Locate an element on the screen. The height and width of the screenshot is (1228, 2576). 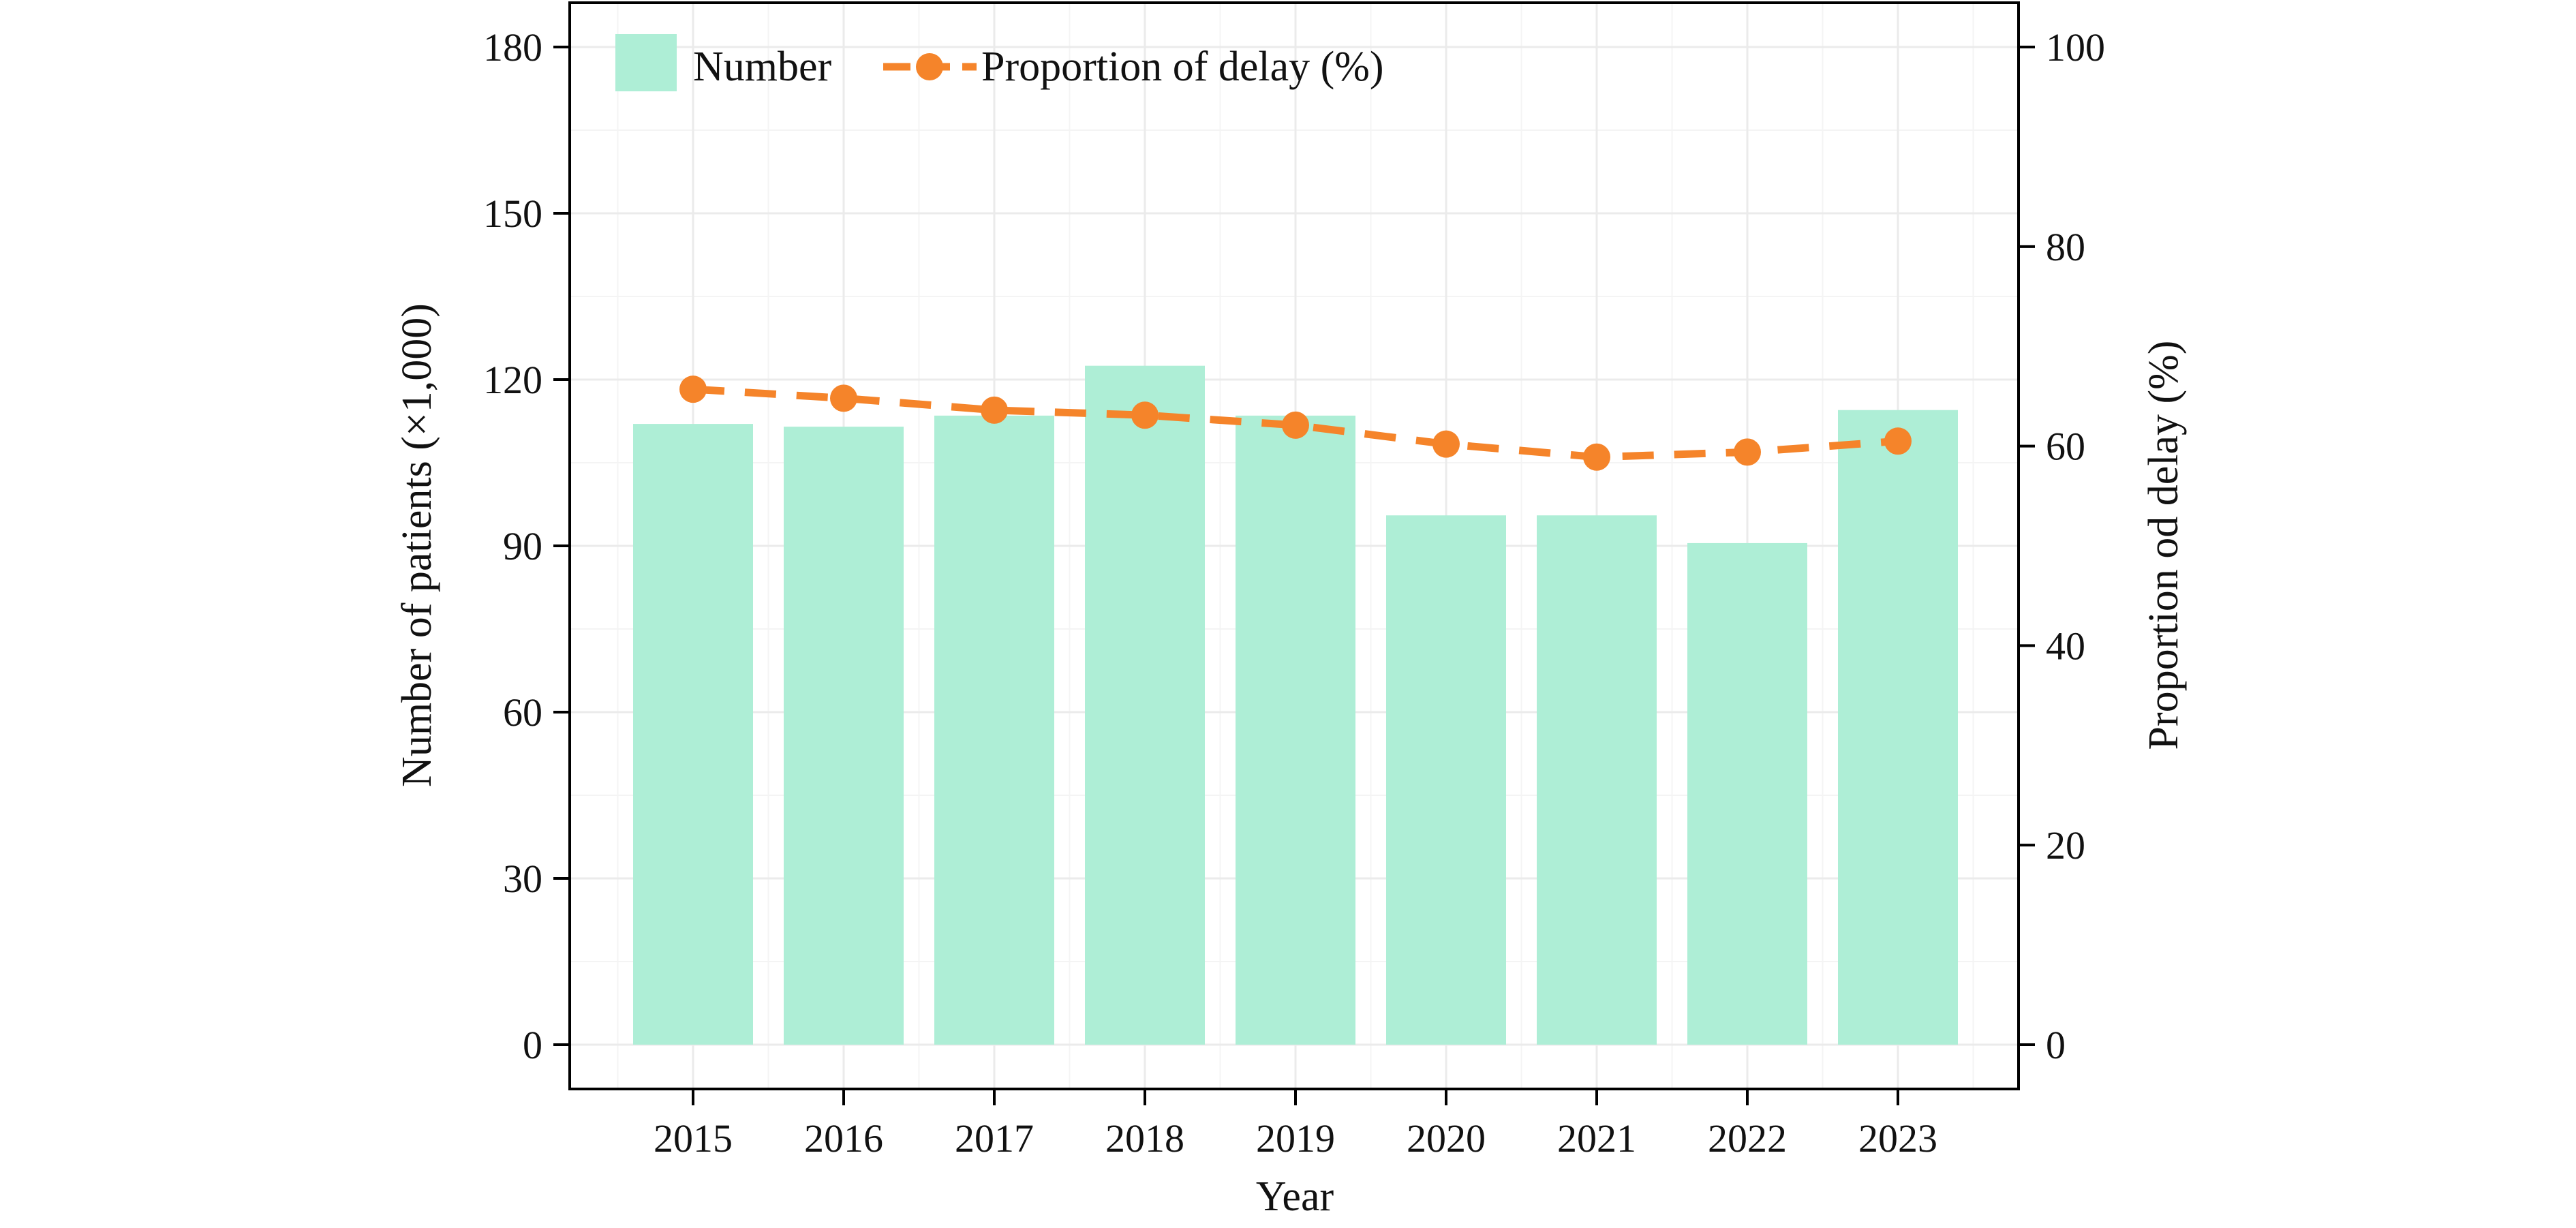
x-tick-label: 2015 is located at coordinates (693, 1138).